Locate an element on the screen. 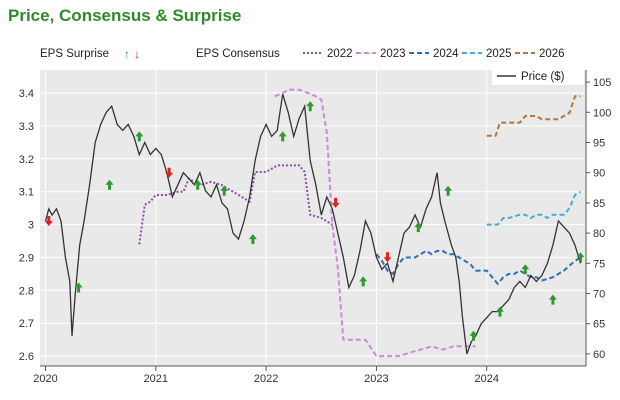 The width and height of the screenshot is (620, 400). consensus-line-2022 is located at coordinates (235, 204).